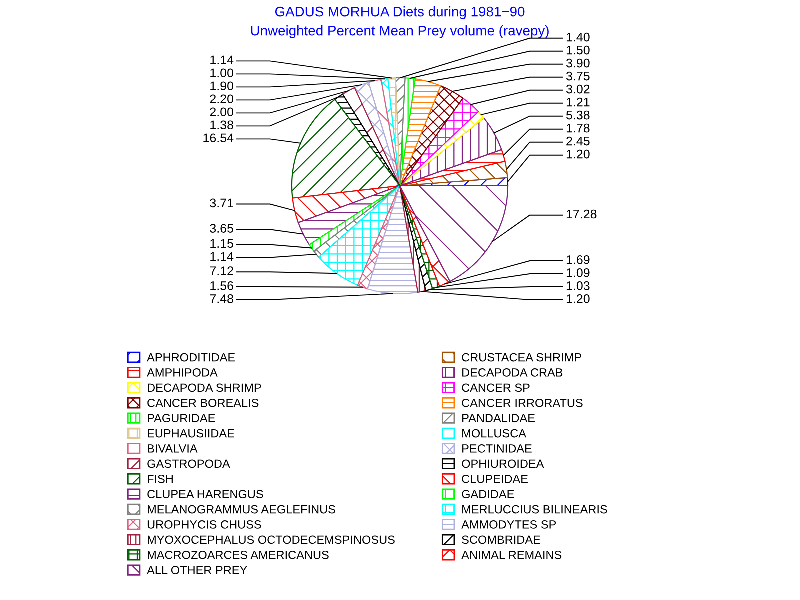  What do you see at coordinates (191, 433) in the screenshot?
I see `legend-label: EUPHAUSIIDAE` at bounding box center [191, 433].